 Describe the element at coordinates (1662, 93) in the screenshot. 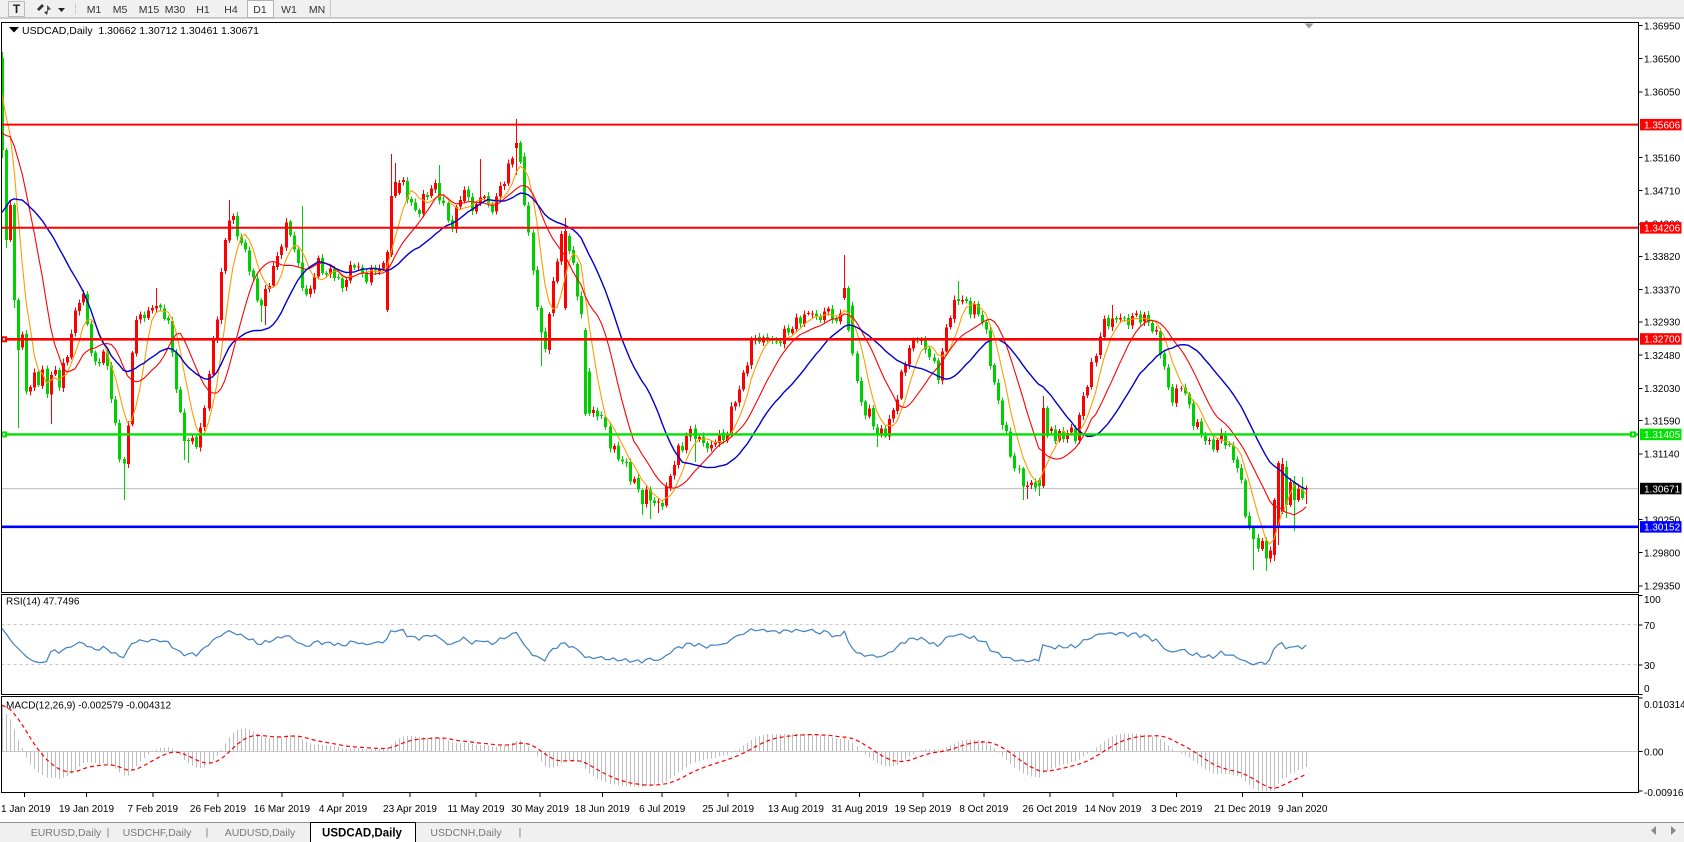

I see `svg-text: 1.36050` at that location.